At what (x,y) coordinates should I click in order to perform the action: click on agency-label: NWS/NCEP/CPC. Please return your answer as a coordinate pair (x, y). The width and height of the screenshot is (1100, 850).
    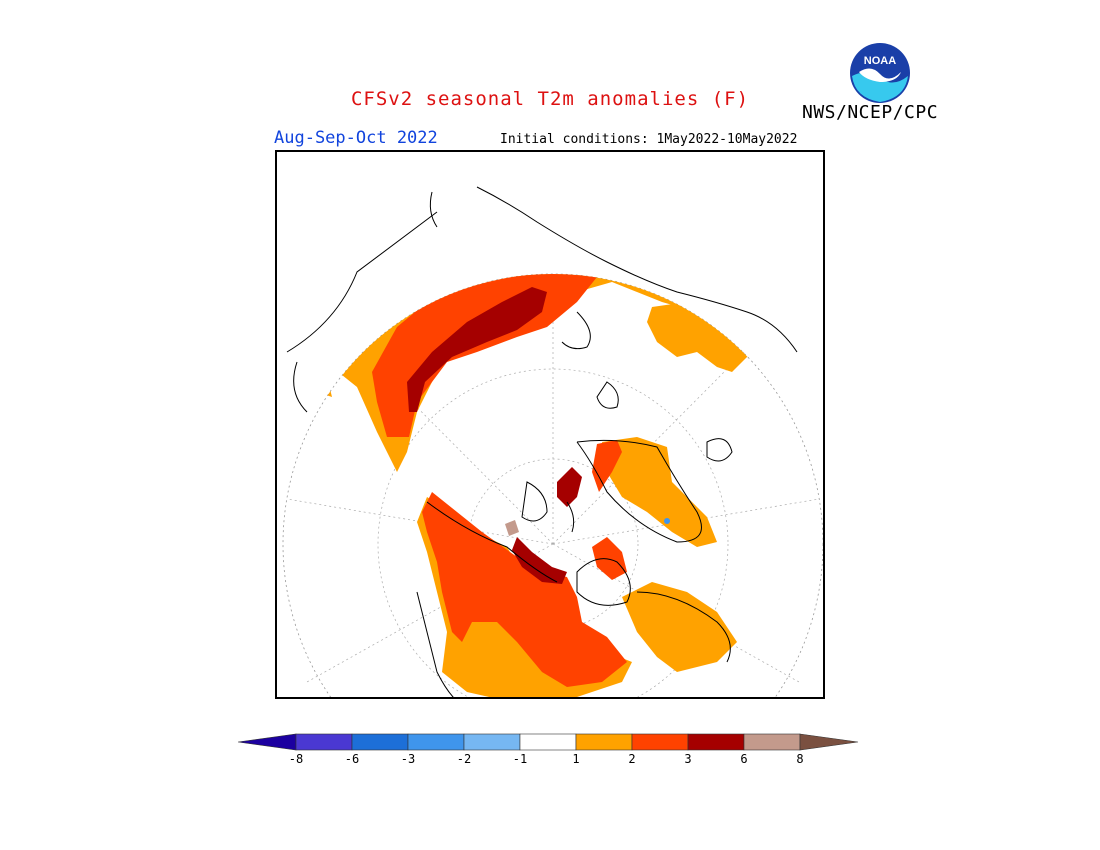
    Looking at the image, I should click on (870, 112).